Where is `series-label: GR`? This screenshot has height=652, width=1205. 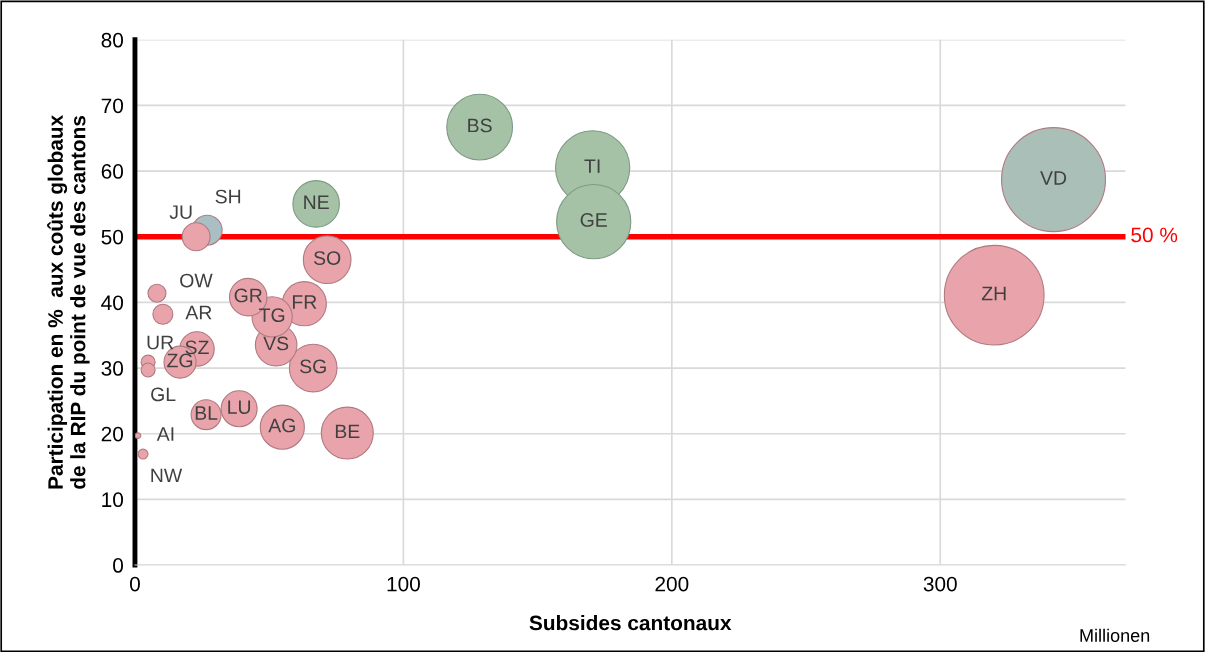
series-label: GR is located at coordinates (248, 295).